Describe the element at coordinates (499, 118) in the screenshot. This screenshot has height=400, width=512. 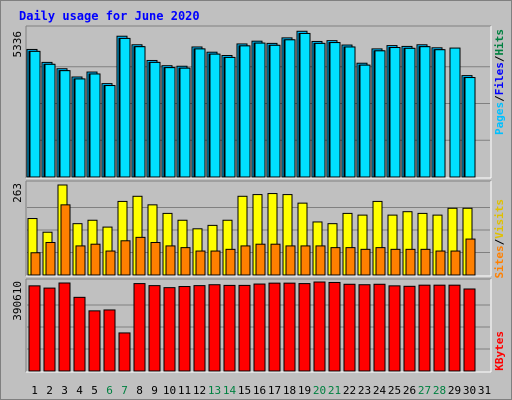
I see `legend-pages: Pages` at that location.